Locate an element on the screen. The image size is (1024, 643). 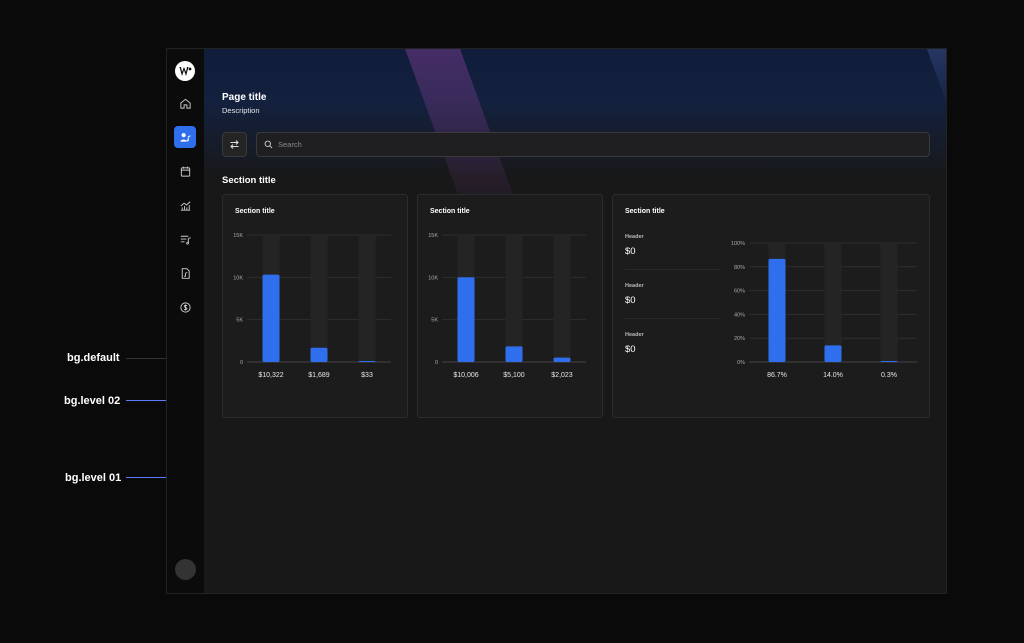
filter-swap-button is located at coordinates (234, 144).